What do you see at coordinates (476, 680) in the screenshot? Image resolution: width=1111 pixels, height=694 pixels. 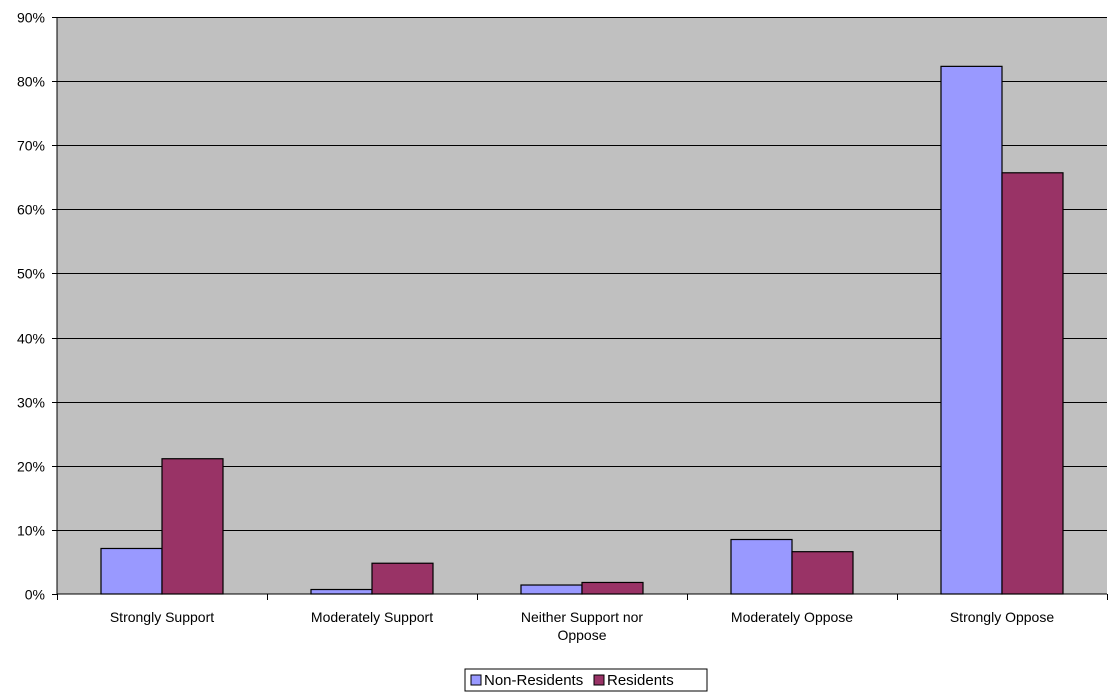 I see `legend-swatch-non-residents` at bounding box center [476, 680].